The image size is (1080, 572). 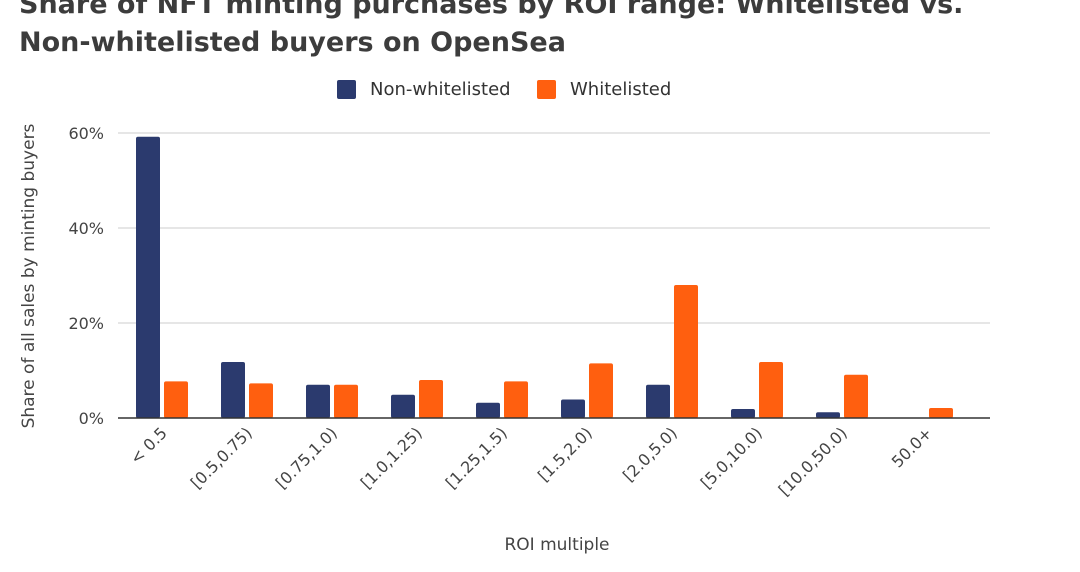 I want to click on x-tick-label: [1.25,1.5), so click(x=476, y=457).